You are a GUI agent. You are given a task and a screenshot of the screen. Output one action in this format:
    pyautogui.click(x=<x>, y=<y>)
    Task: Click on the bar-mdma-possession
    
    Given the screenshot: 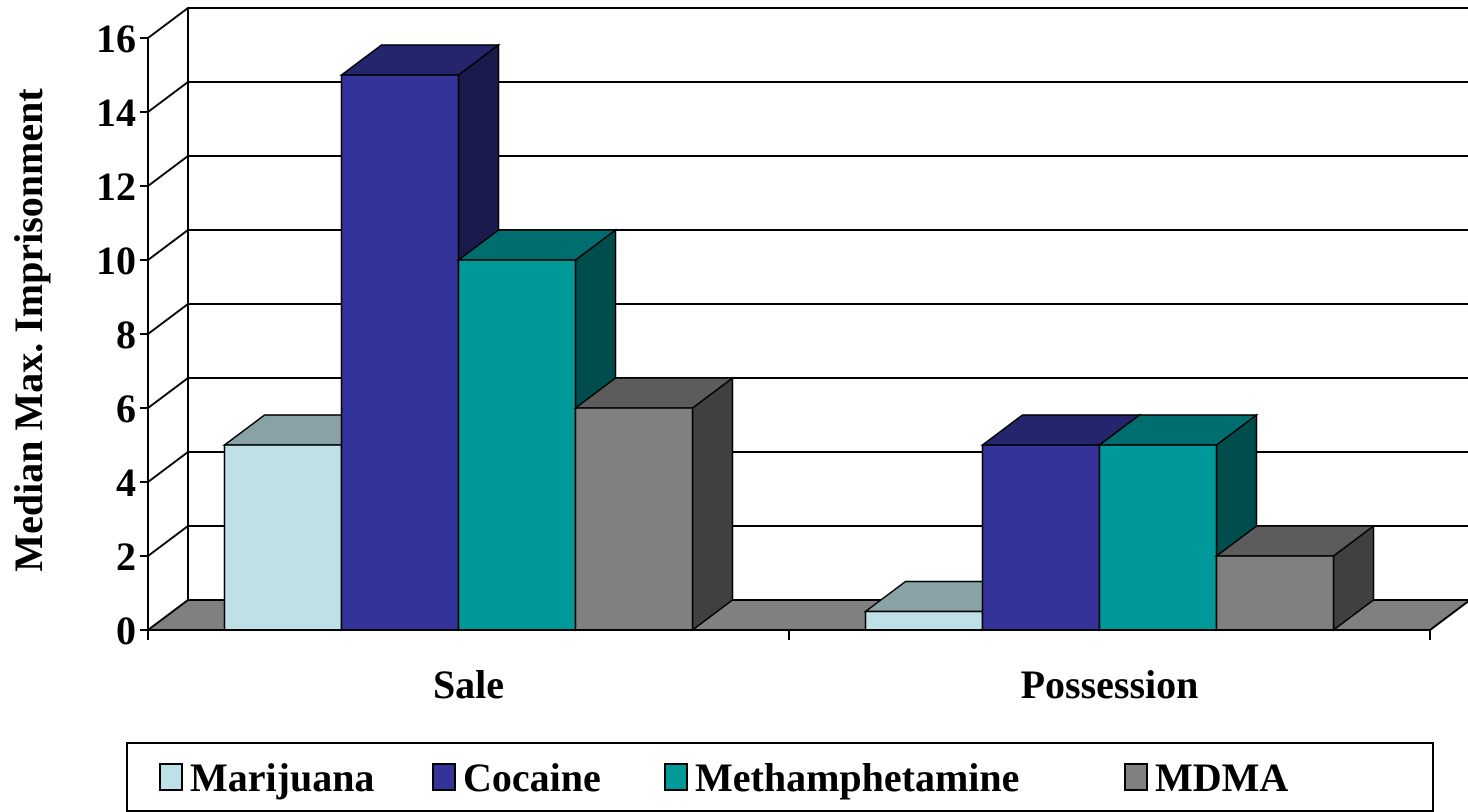 What is the action you would take?
    pyautogui.click(x=1295, y=578)
    